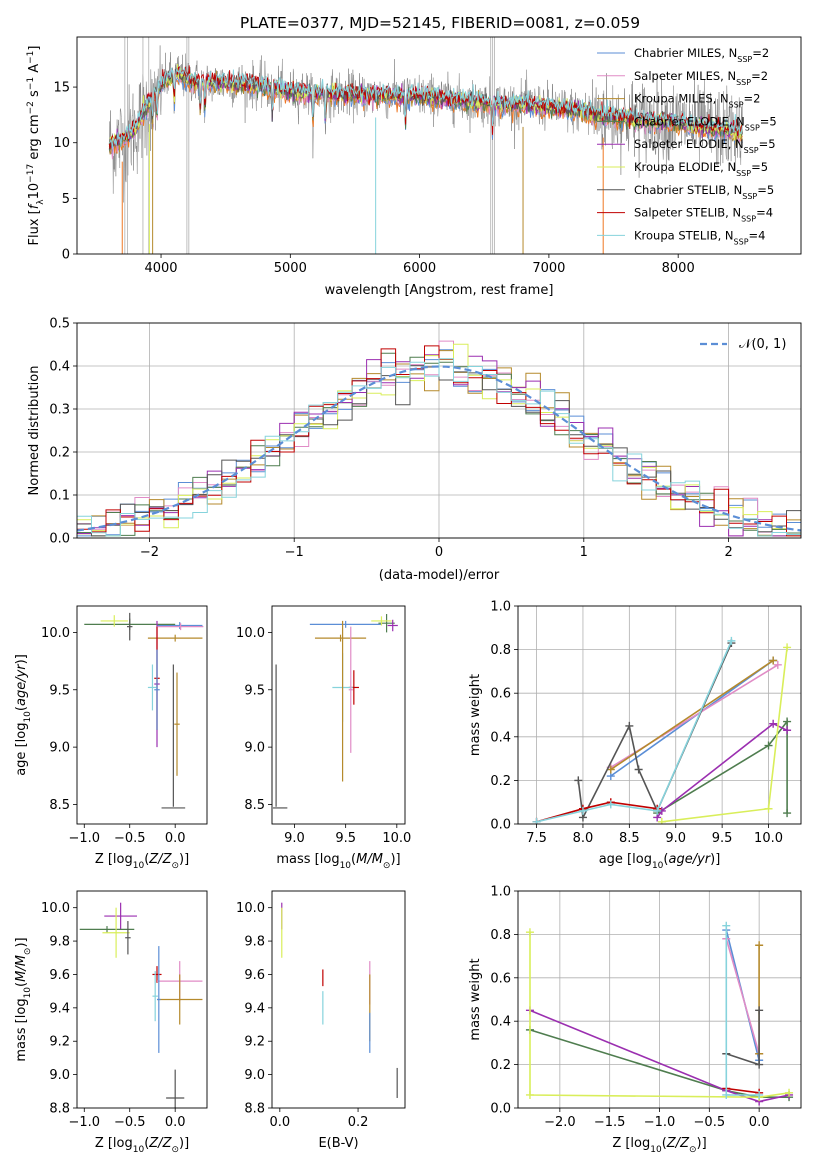 The image size is (819, 1170). I want to click on y-tick-label: 9.5, so click(59, 690).